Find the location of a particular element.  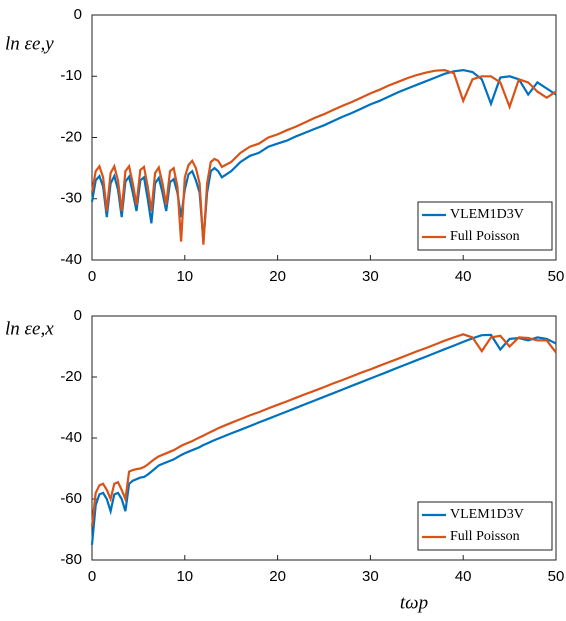

y-tick-label: -60 is located at coordinates (71, 498).